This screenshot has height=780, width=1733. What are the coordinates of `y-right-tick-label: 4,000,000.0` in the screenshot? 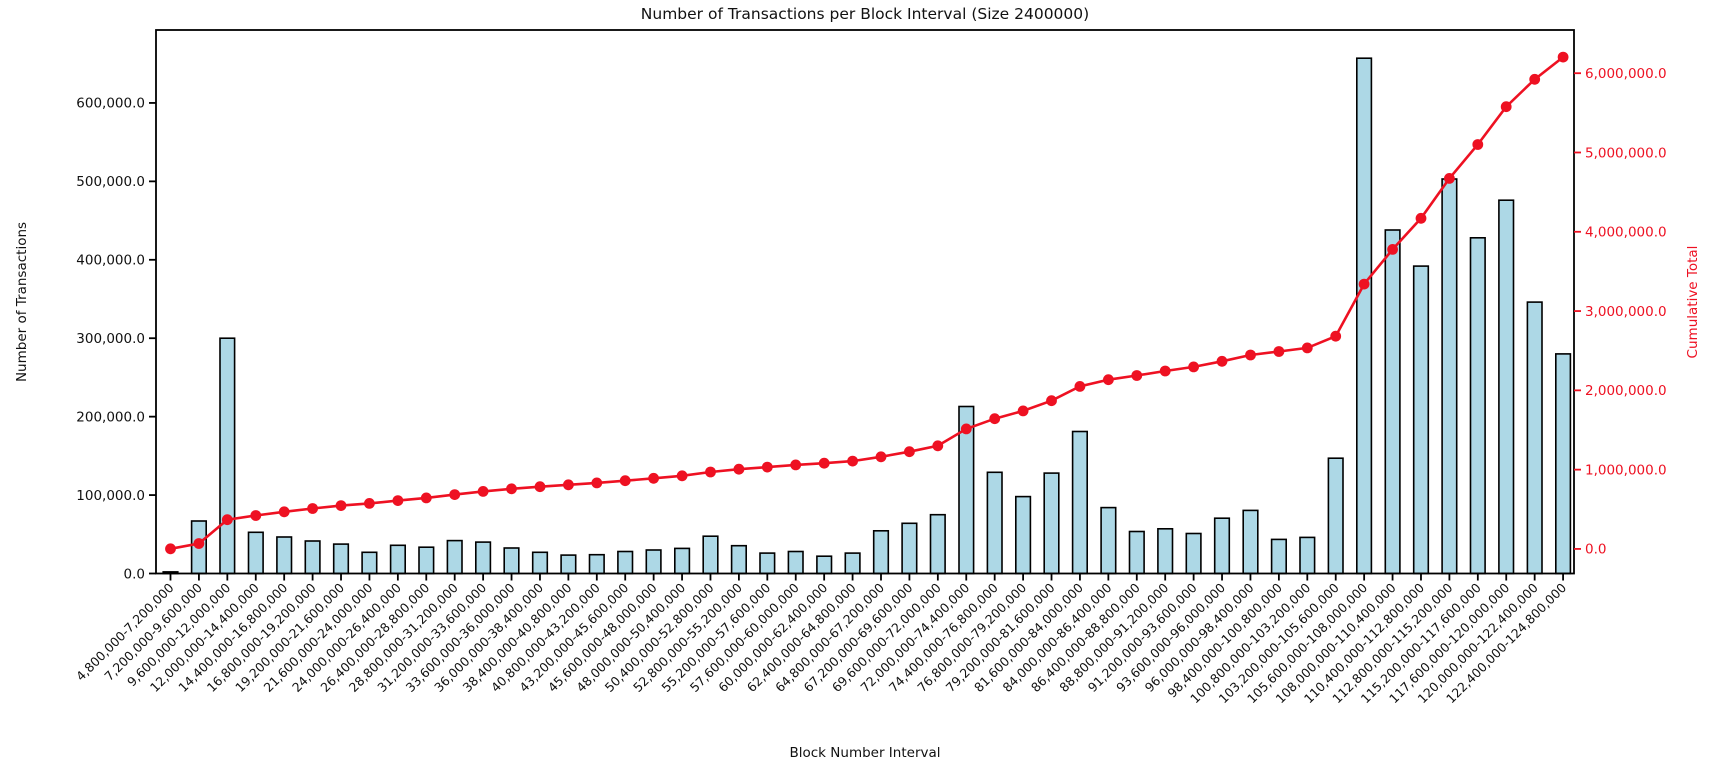 It's located at (1626, 233).